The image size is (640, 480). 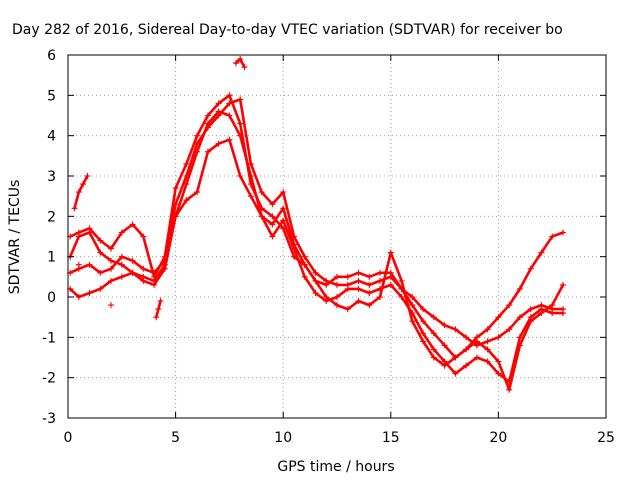 I want to click on x-tick-label: 10, so click(x=283, y=438).